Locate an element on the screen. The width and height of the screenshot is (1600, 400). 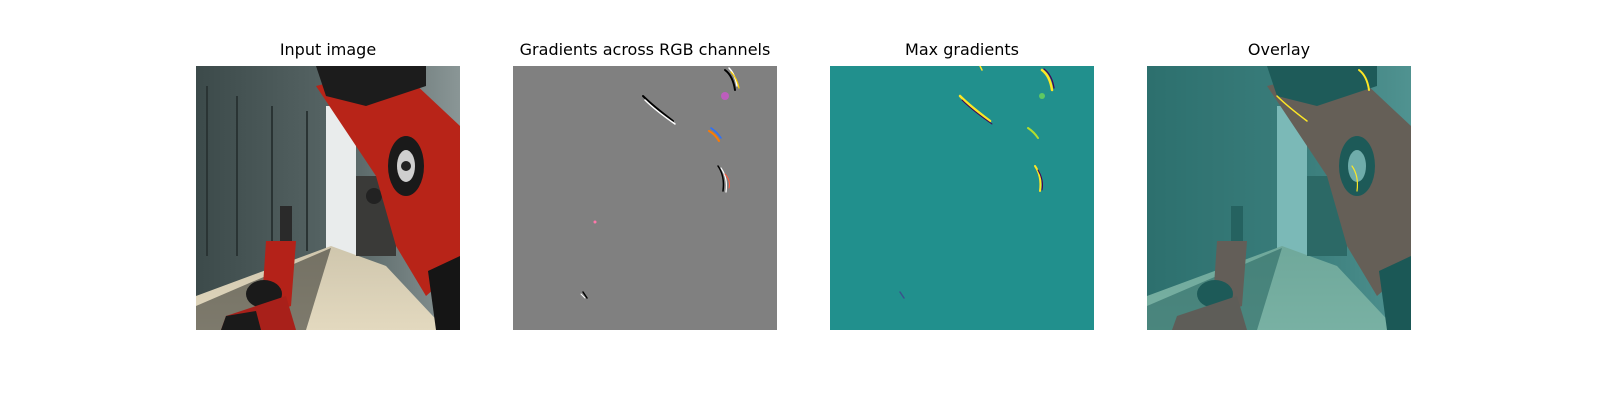
panel-title-max-gradients: Max gradients is located at coordinates (962, 49).